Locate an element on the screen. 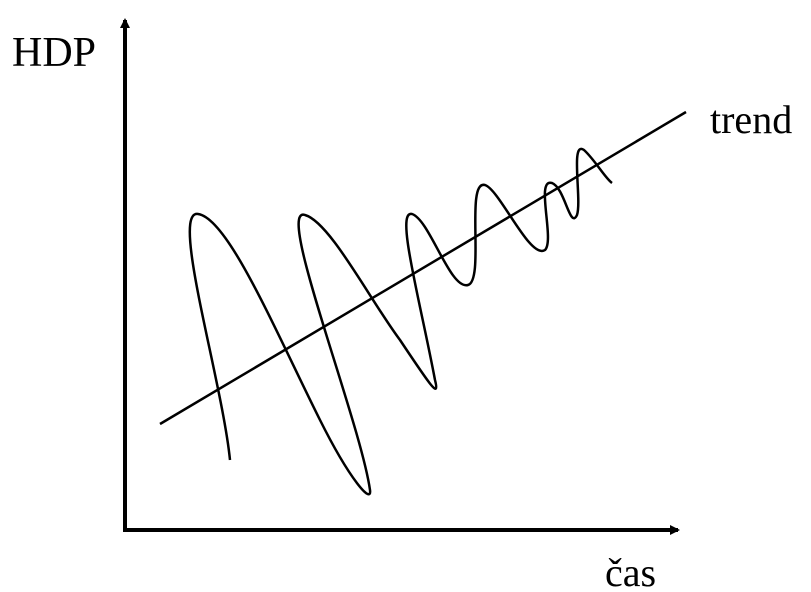  x-axis-label: čas is located at coordinates (630, 571).